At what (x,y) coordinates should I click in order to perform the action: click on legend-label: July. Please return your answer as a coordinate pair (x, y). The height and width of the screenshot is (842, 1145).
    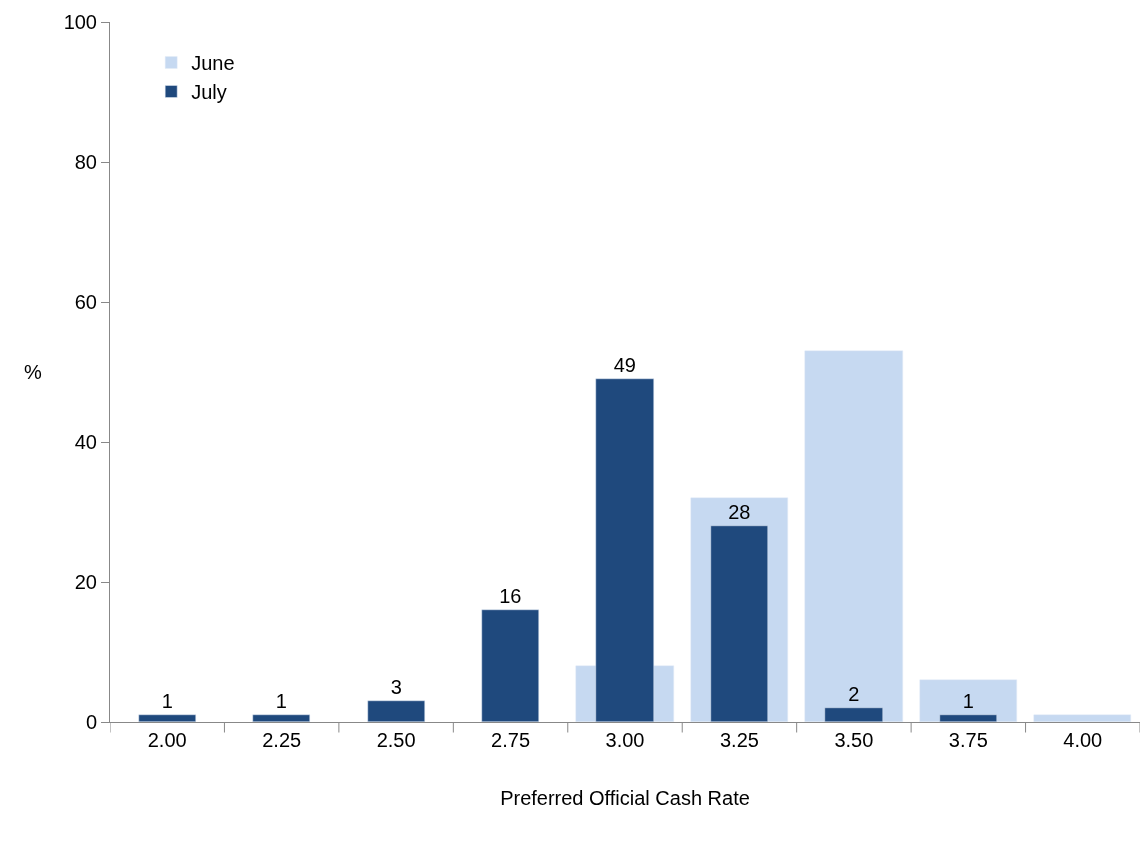
    Looking at the image, I should click on (209, 92).